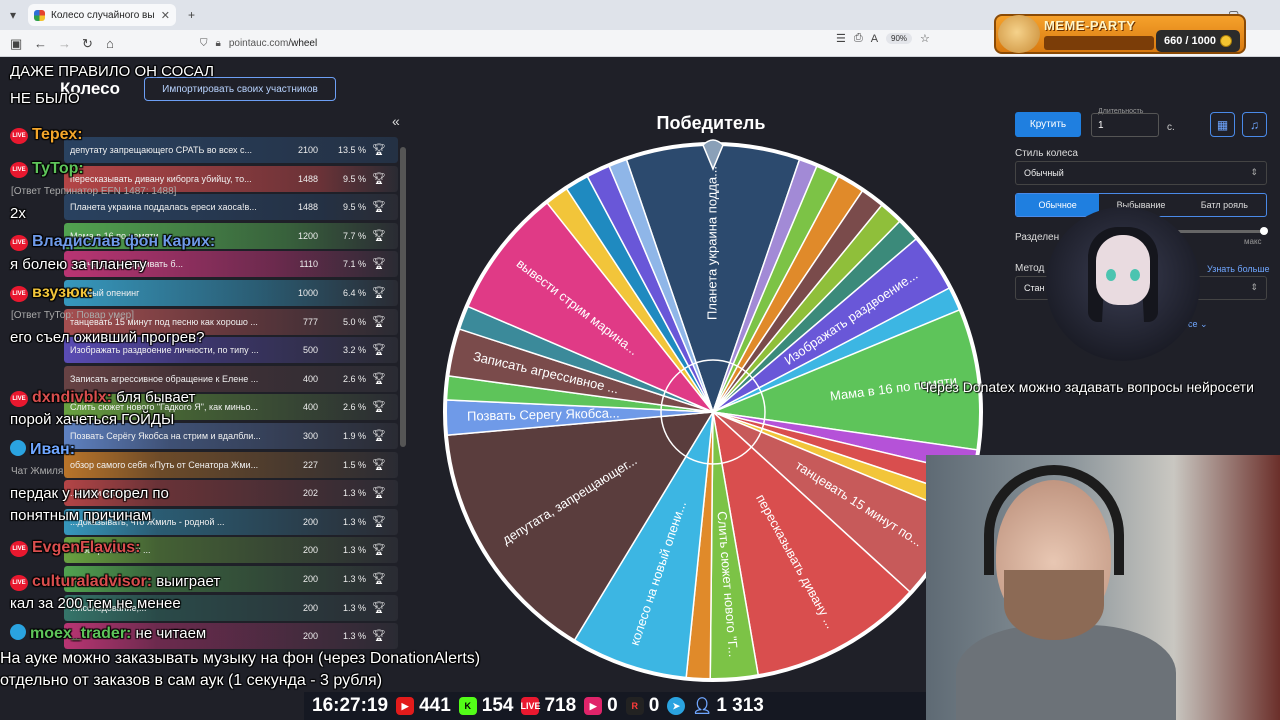  Describe the element at coordinates (1254, 124) in the screenshot. I see `music-button: ♫` at that location.